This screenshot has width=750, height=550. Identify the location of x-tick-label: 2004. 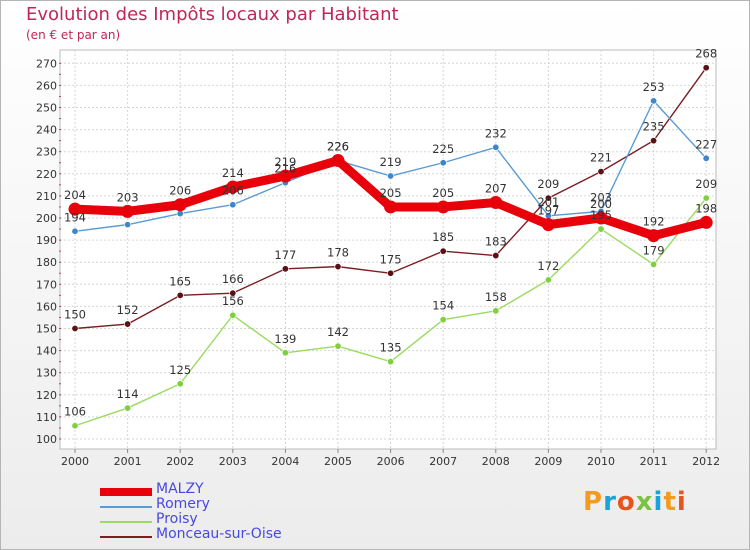
(285, 461).